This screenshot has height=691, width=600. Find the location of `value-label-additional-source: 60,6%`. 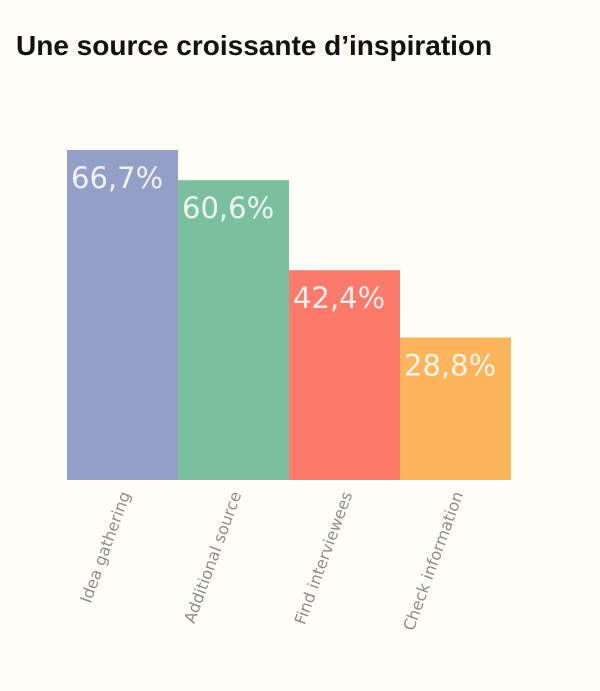

value-label-additional-source: 60,6% is located at coordinates (228, 208).